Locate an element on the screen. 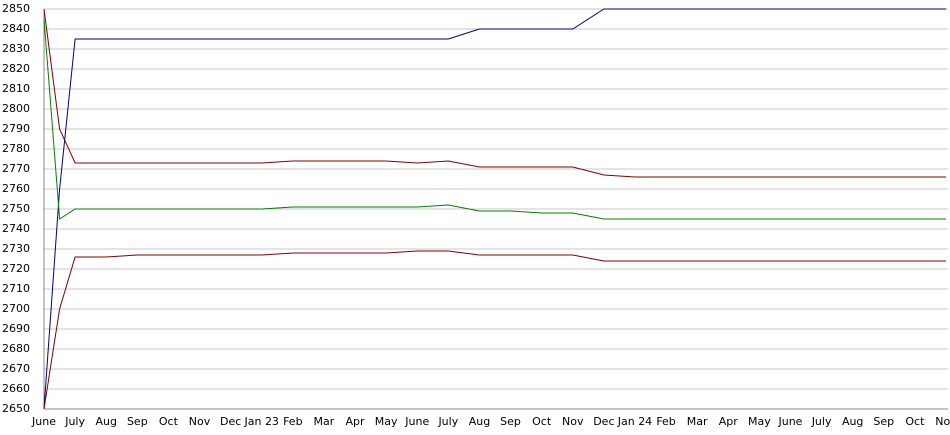  y-tick-label: 2850 is located at coordinates (16, 8).